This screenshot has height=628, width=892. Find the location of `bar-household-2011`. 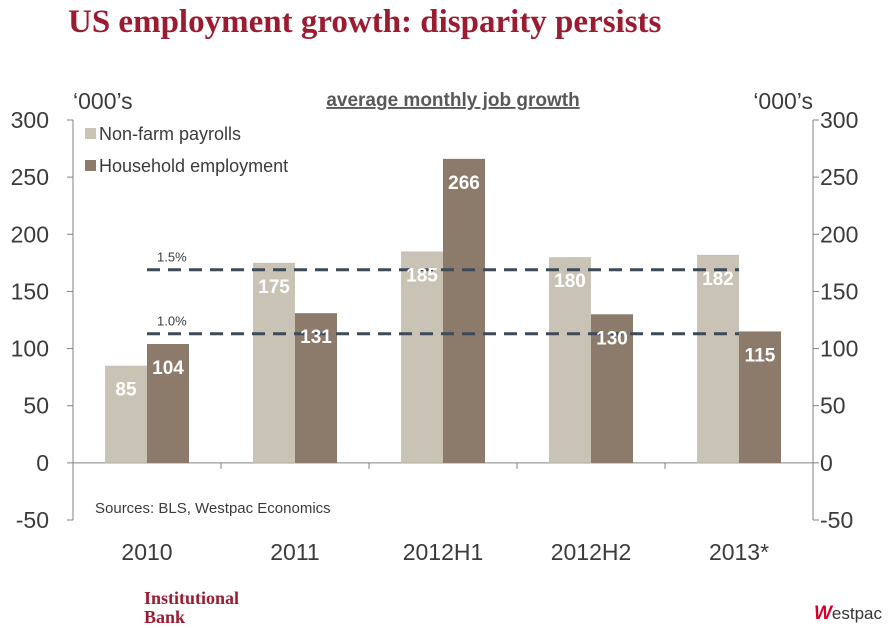

bar-household-2011 is located at coordinates (316, 388).